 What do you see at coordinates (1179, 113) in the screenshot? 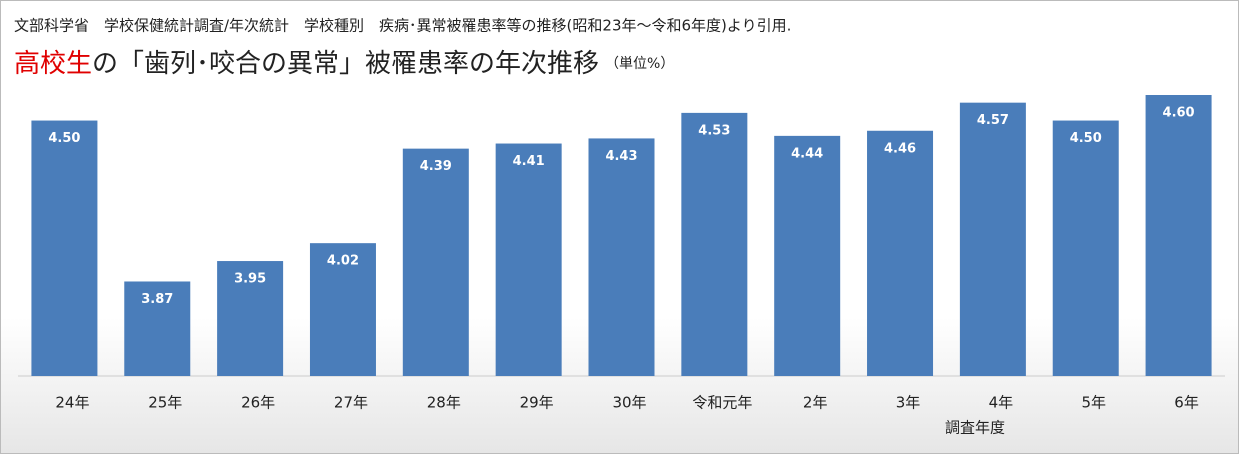
I see `value-label: 4.60` at bounding box center [1179, 113].